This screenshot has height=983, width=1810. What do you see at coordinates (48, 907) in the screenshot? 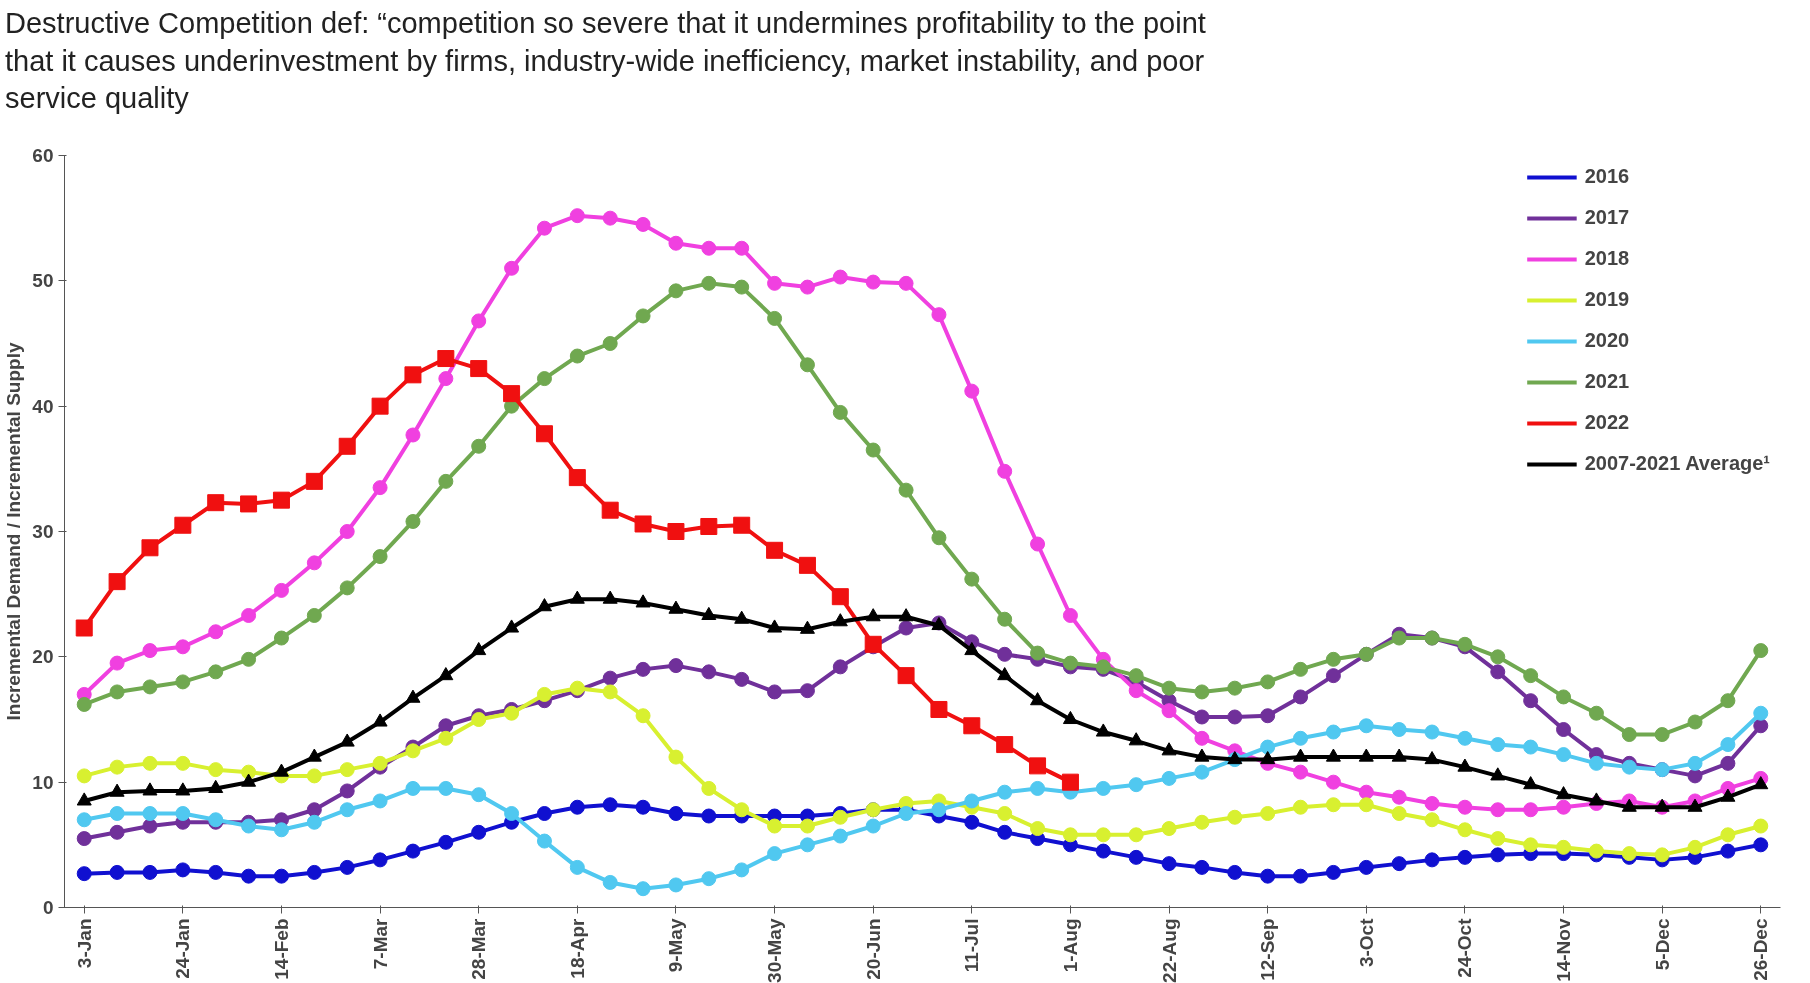
I see `y-tick-label: 0` at bounding box center [48, 907].